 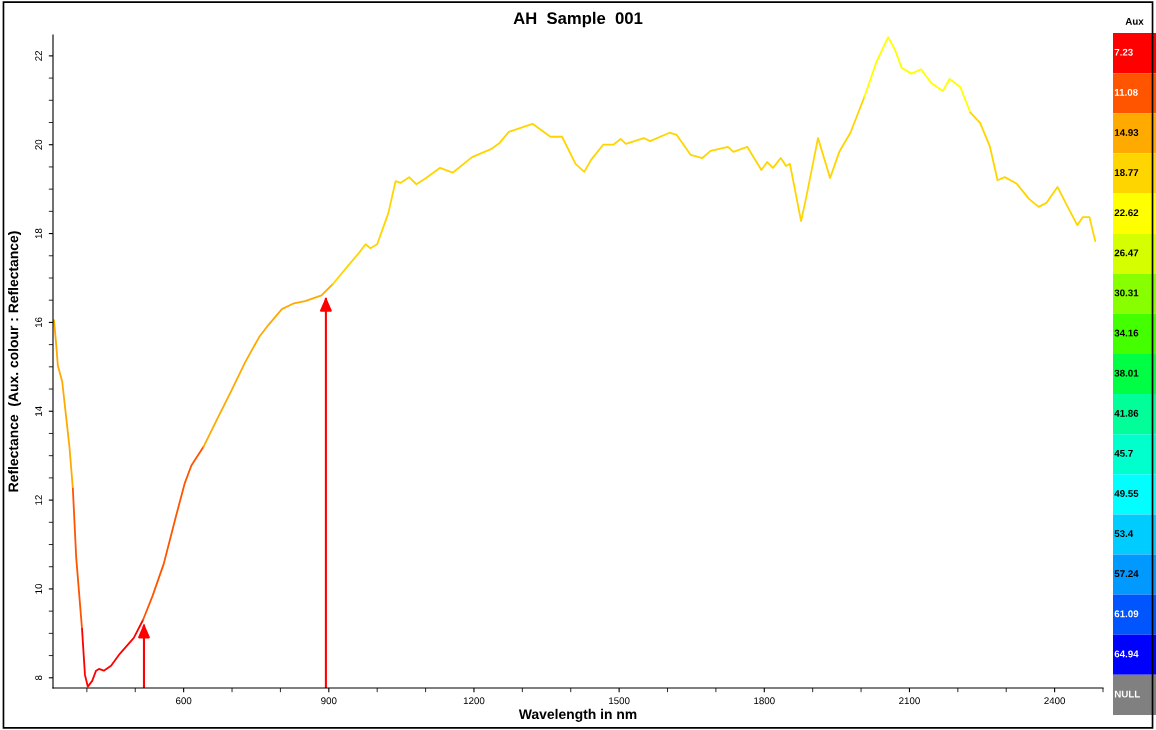 I want to click on y-tick-label: 8, so click(x=39, y=678).